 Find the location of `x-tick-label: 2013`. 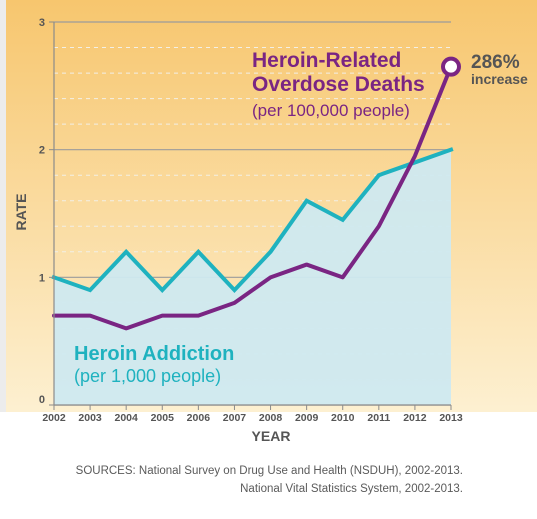

x-tick-label: 2013 is located at coordinates (451, 418).